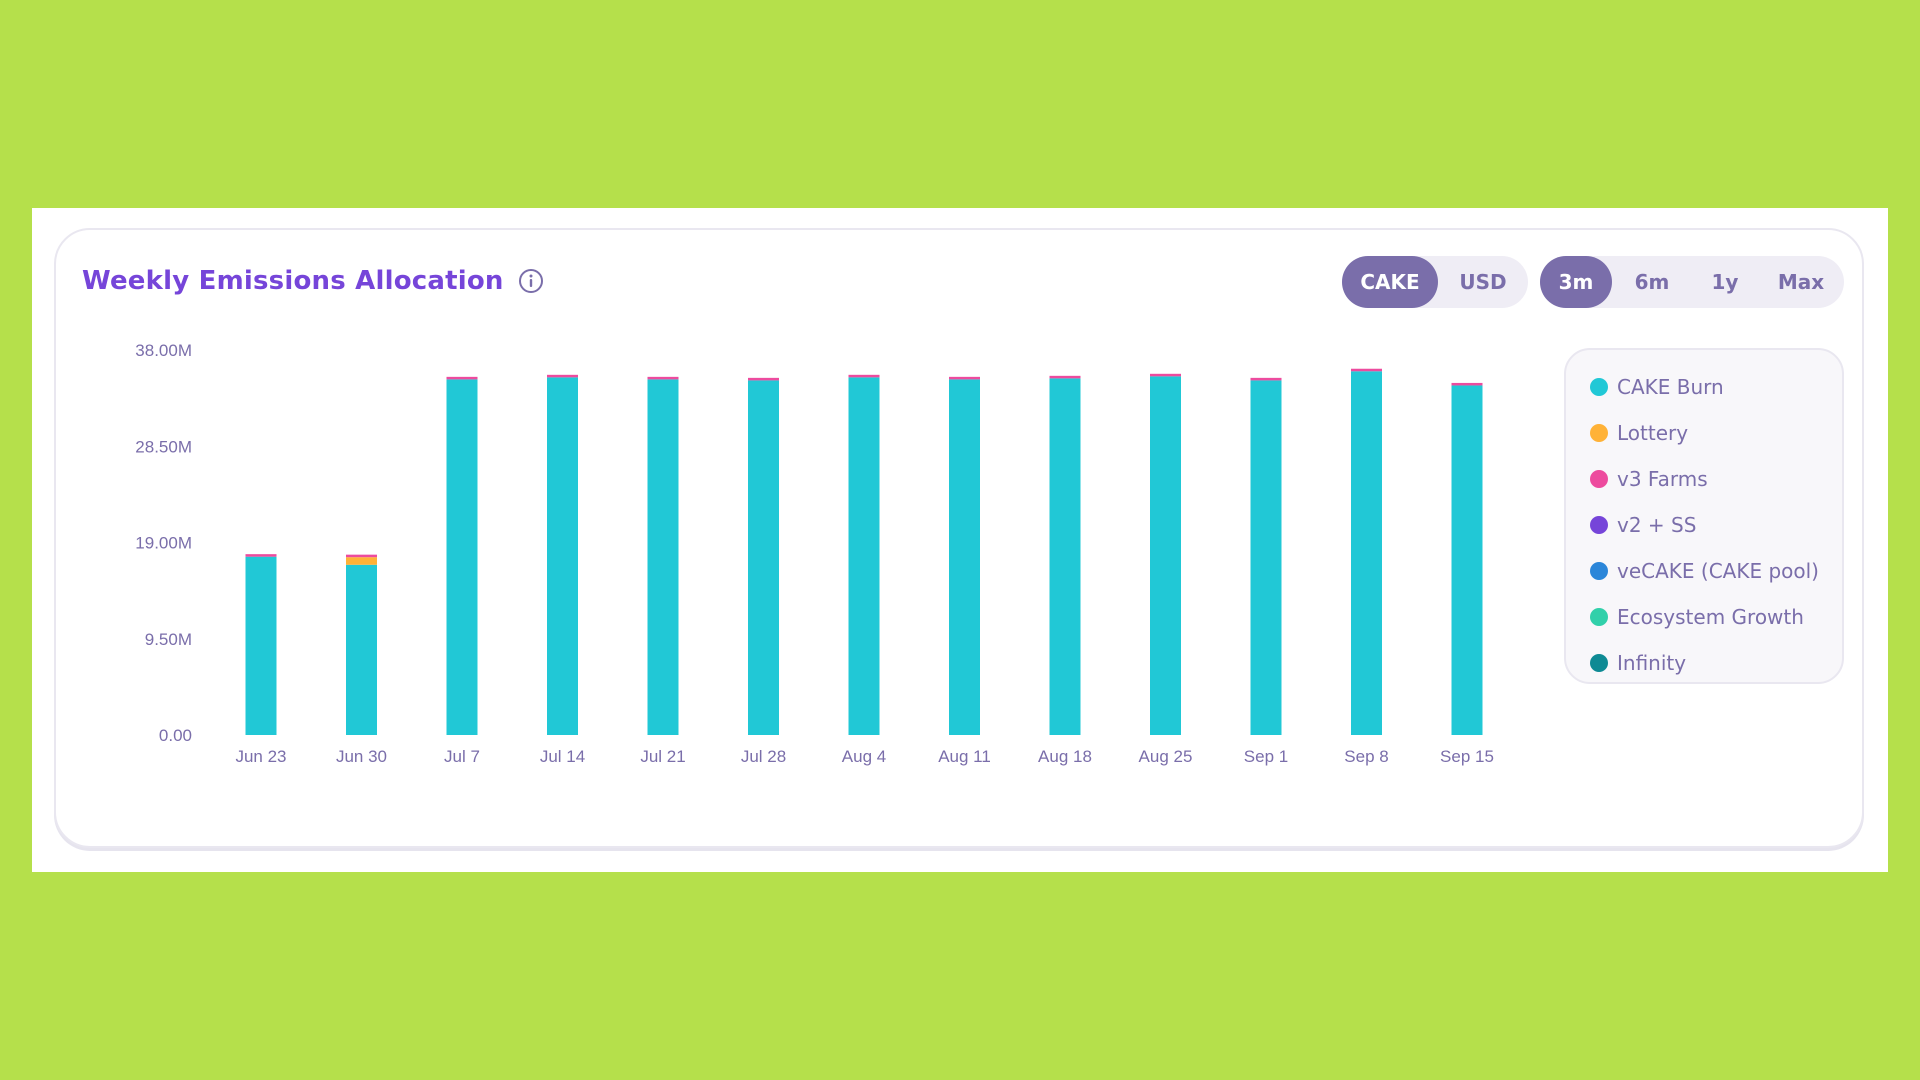 Image resolution: width=1920 pixels, height=1080 pixels. I want to click on legend-label: v2 + SS, so click(1657, 525).